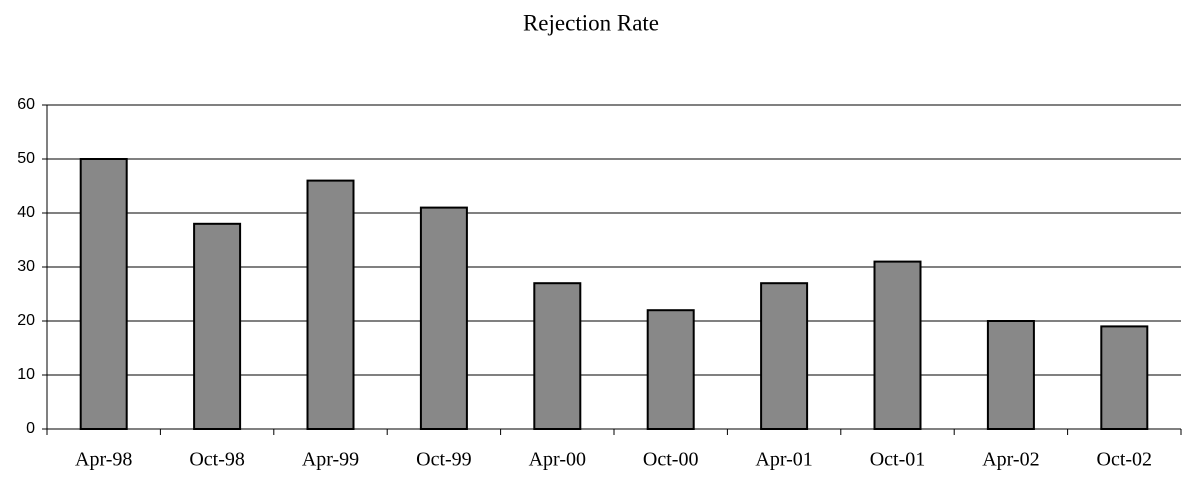  I want to click on x-tick-label: Oct-00, so click(671, 460).